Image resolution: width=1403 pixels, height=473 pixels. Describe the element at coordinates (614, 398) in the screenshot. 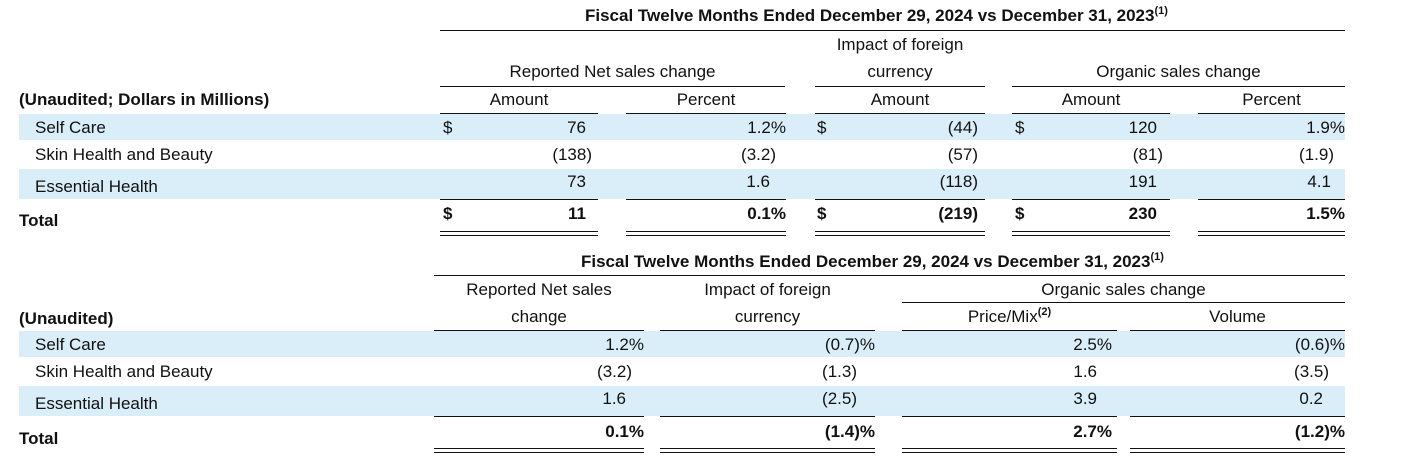

I see `cell-reported: 1.6` at that location.